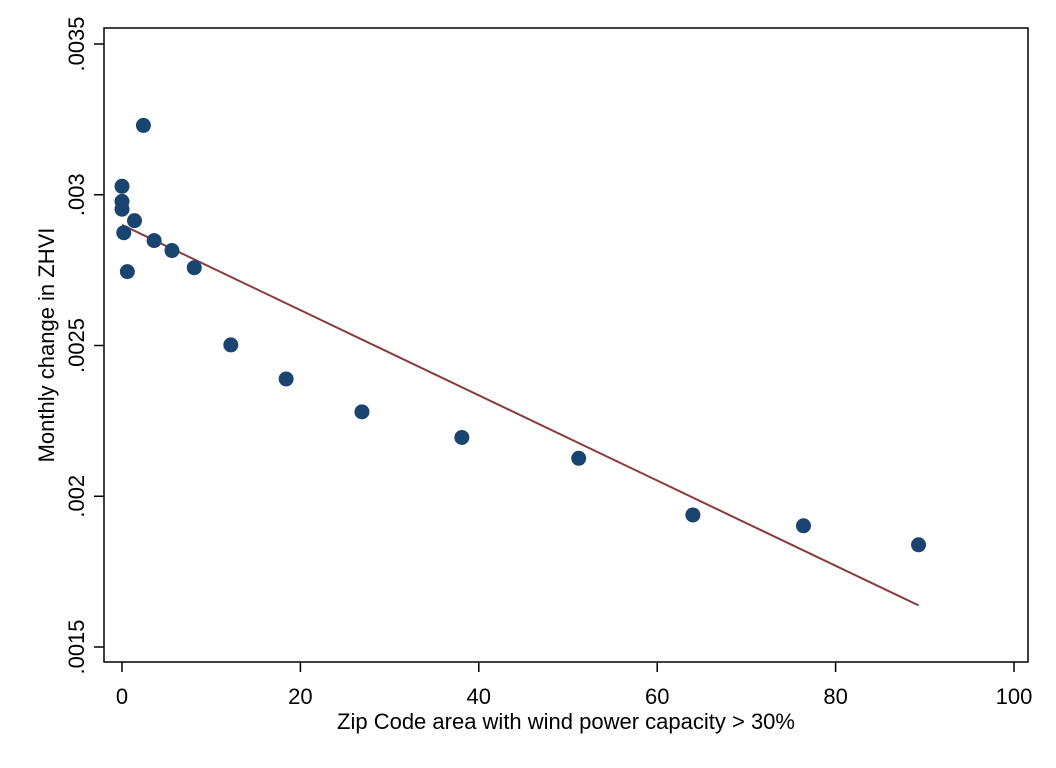 The height and width of the screenshot is (768, 1056). I want to click on x-tick-label: 20, so click(300, 696).